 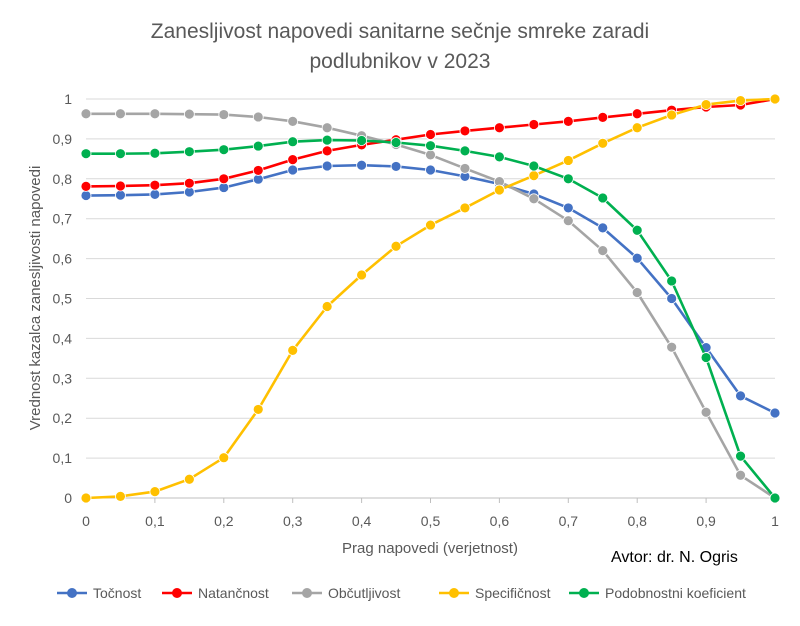 I want to click on x-tick-label: 0,5, so click(x=431, y=521).